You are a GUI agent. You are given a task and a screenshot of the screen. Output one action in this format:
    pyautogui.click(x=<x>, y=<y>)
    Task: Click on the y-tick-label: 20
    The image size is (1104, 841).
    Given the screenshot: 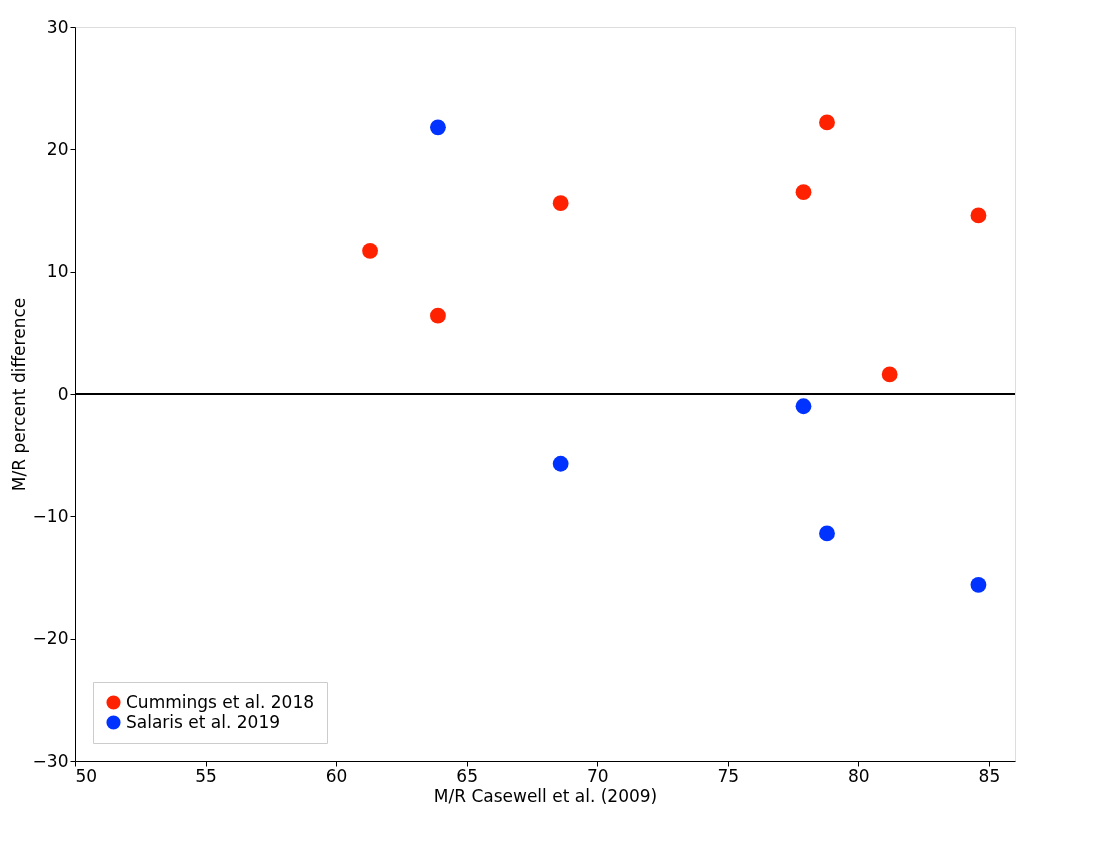 What is the action you would take?
    pyautogui.click(x=57, y=148)
    